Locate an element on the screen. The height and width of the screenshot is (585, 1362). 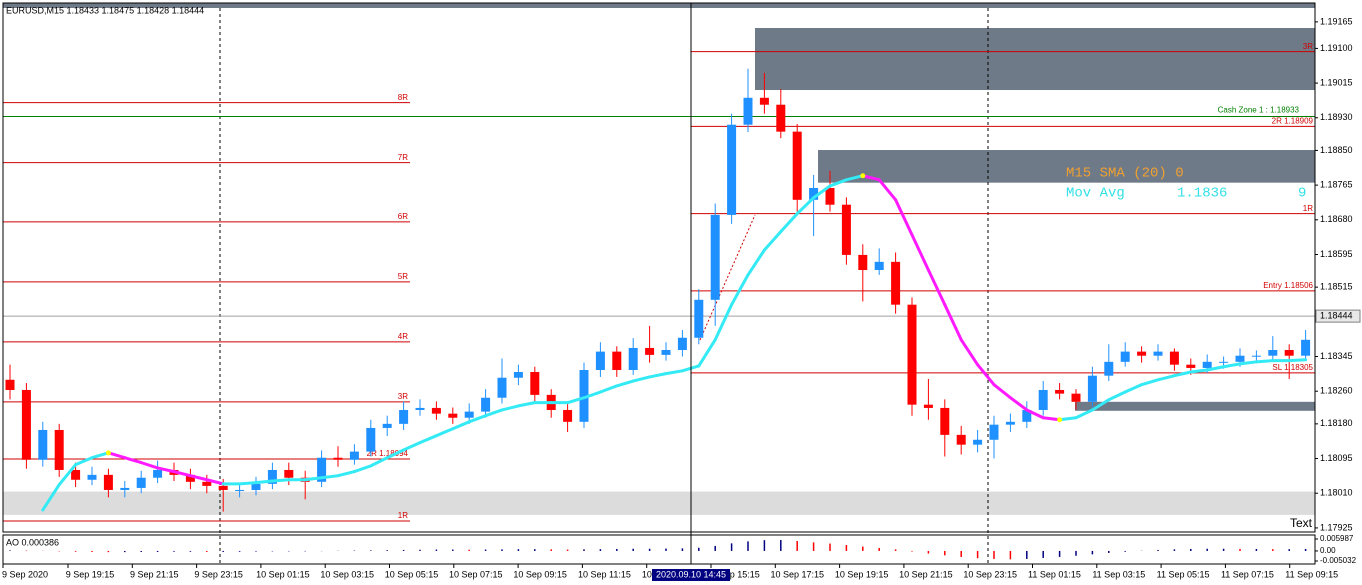
x-tick-label: 10 Sep 23:15 is located at coordinates (990, 574).